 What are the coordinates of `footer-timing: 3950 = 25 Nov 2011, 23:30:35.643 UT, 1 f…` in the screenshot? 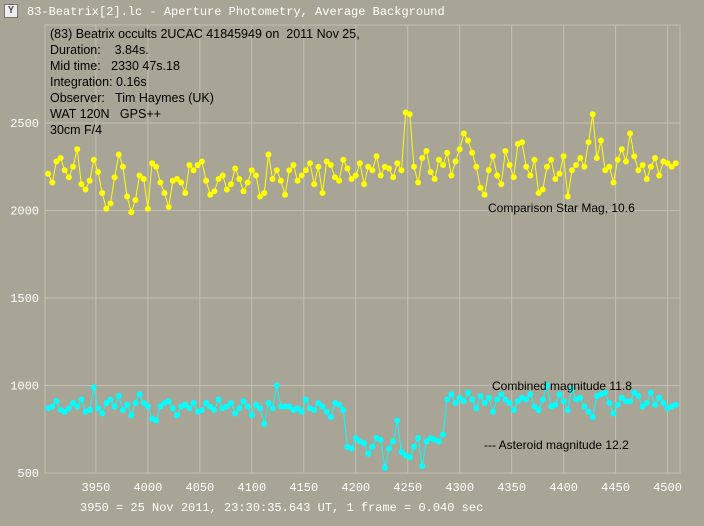 It's located at (282, 508).